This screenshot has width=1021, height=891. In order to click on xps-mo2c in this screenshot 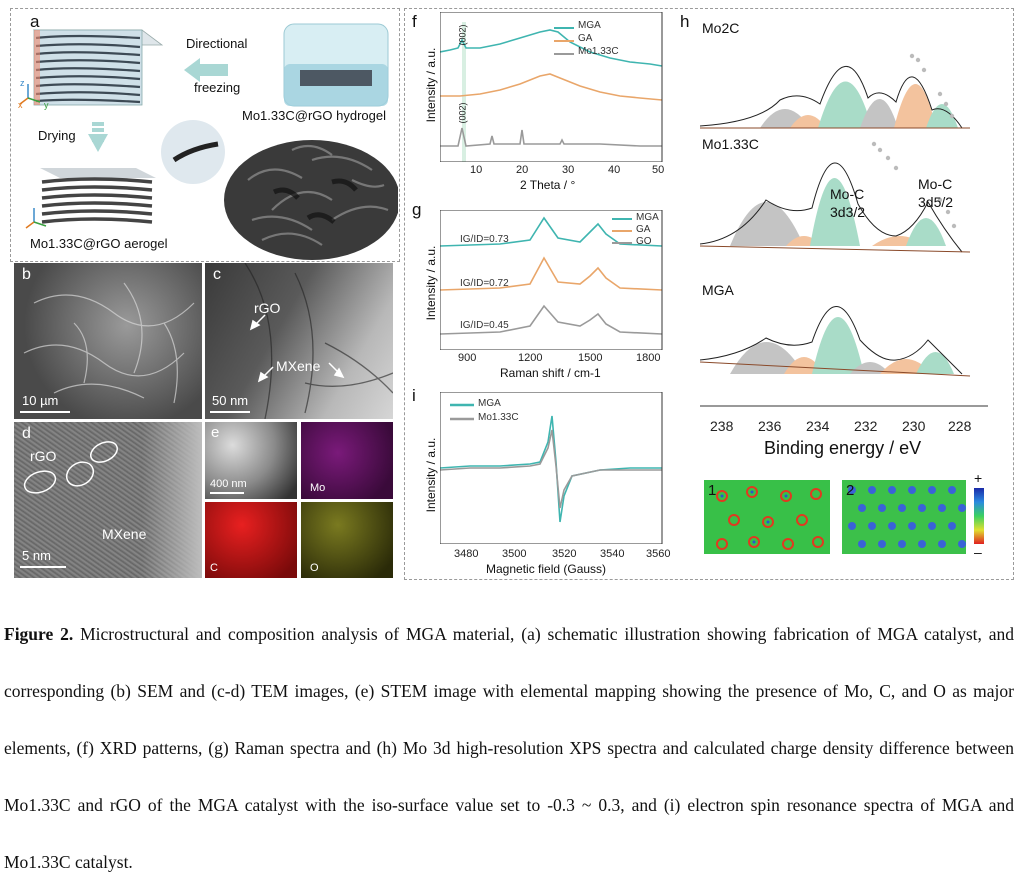, I will do `click(835, 91)`.